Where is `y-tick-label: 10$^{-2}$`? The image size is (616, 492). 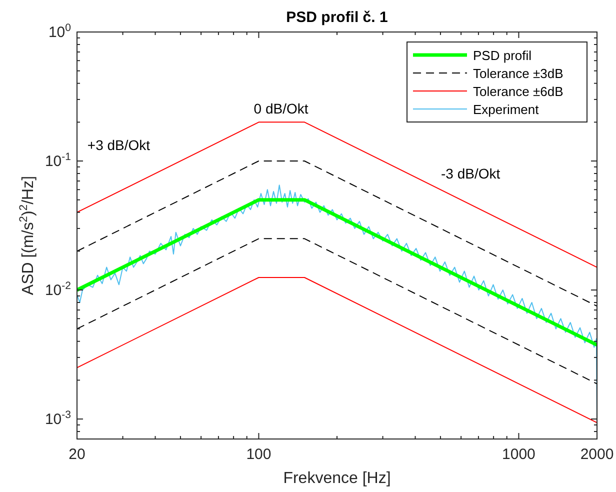
y-tick-label: 10$^{-2}$ is located at coordinates (58, 290).